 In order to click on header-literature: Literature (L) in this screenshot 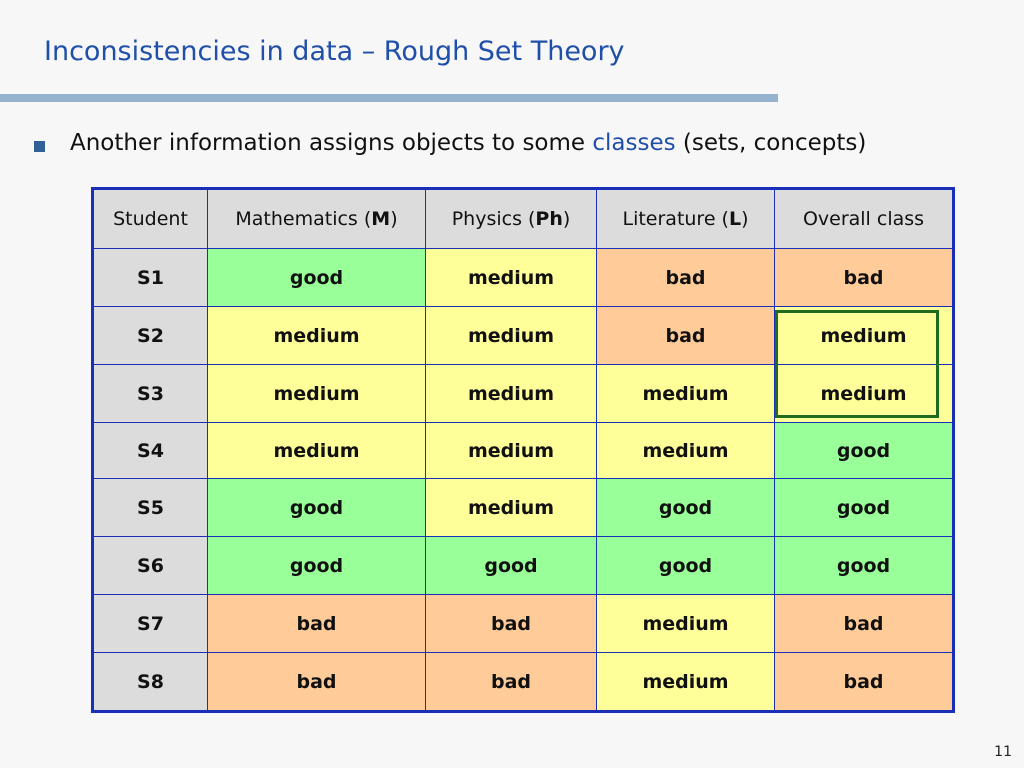, I will do `click(685, 218)`.